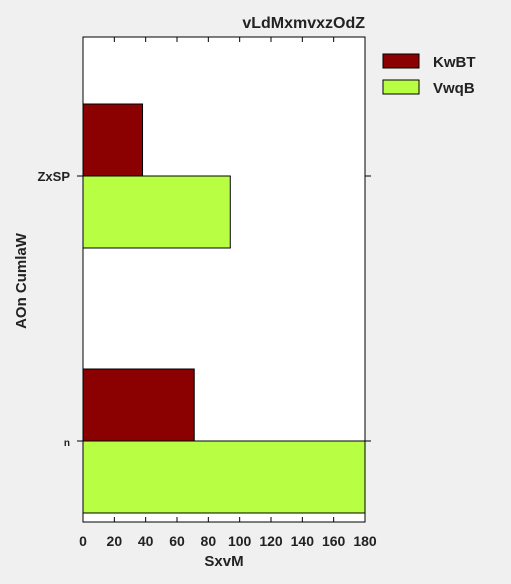  What do you see at coordinates (429, 75) in the screenshot?
I see `legend: KwBT VwqB` at bounding box center [429, 75].